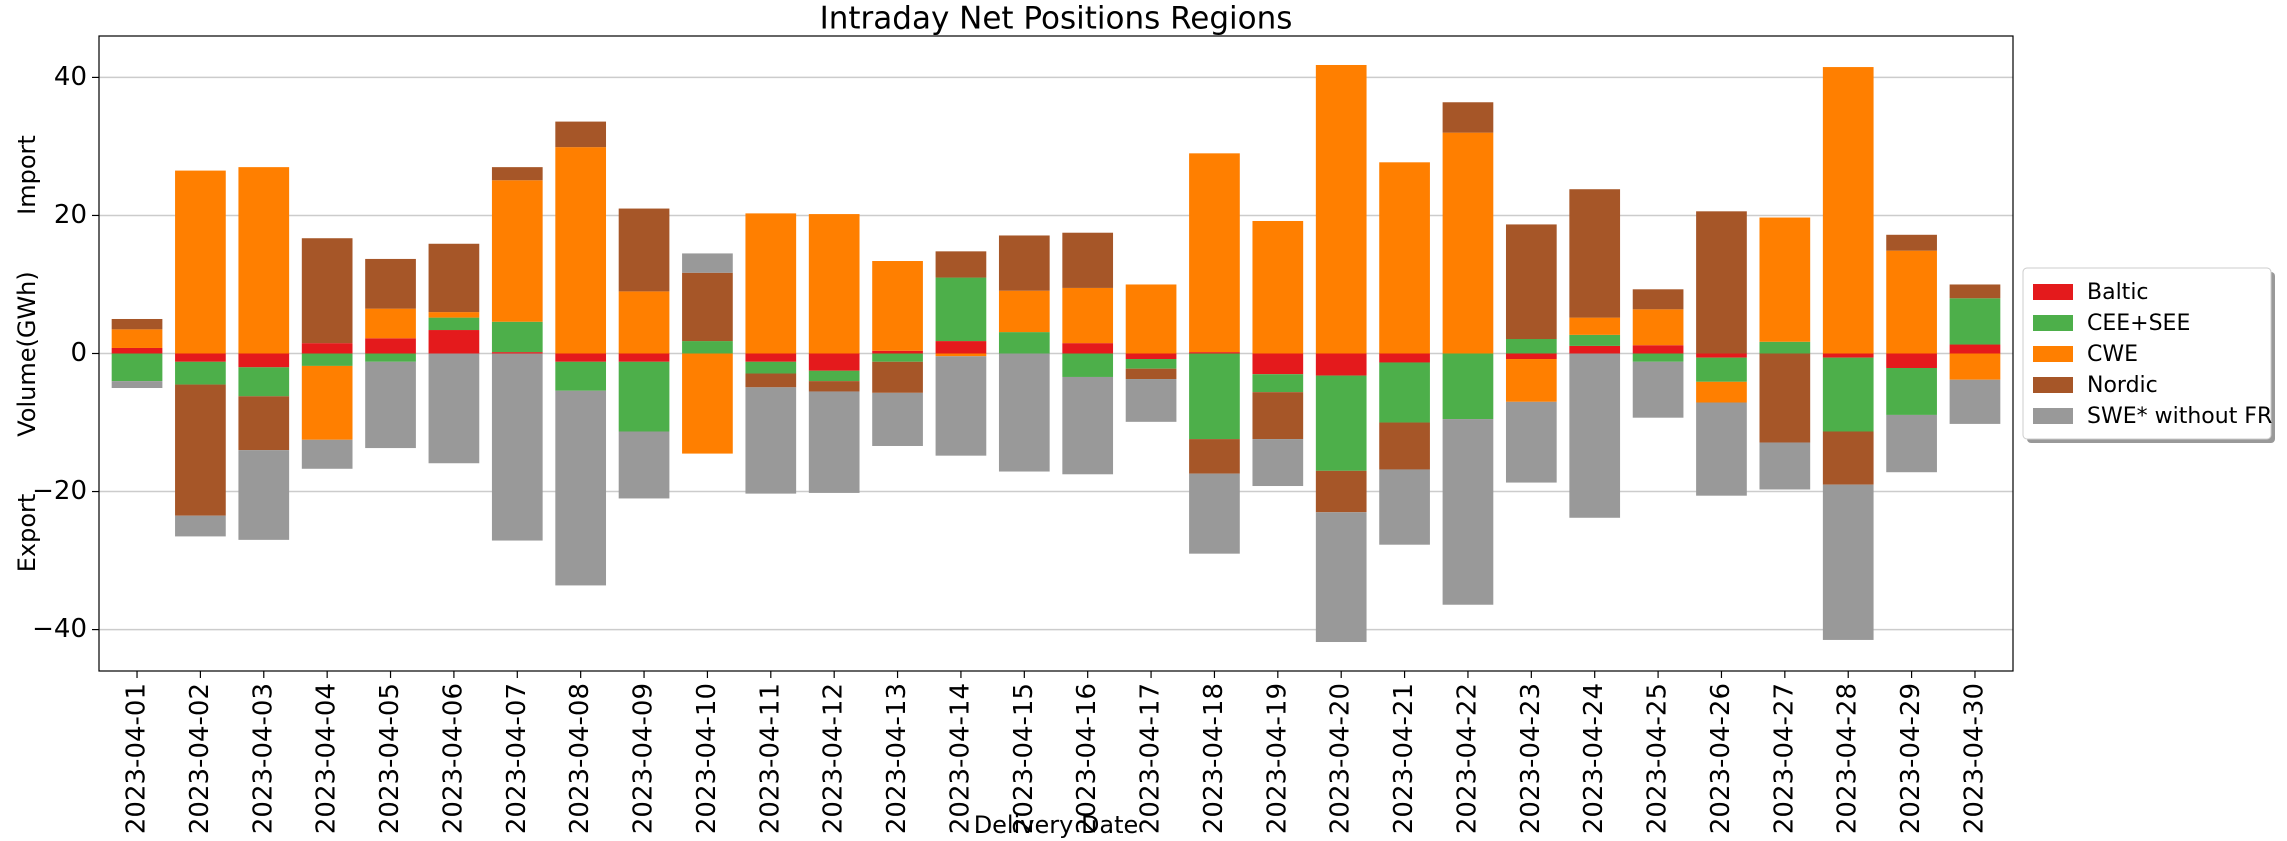 The height and width of the screenshot is (841, 2287). I want to click on x-tick-label: 2023-04-27, so click(1784, 758).